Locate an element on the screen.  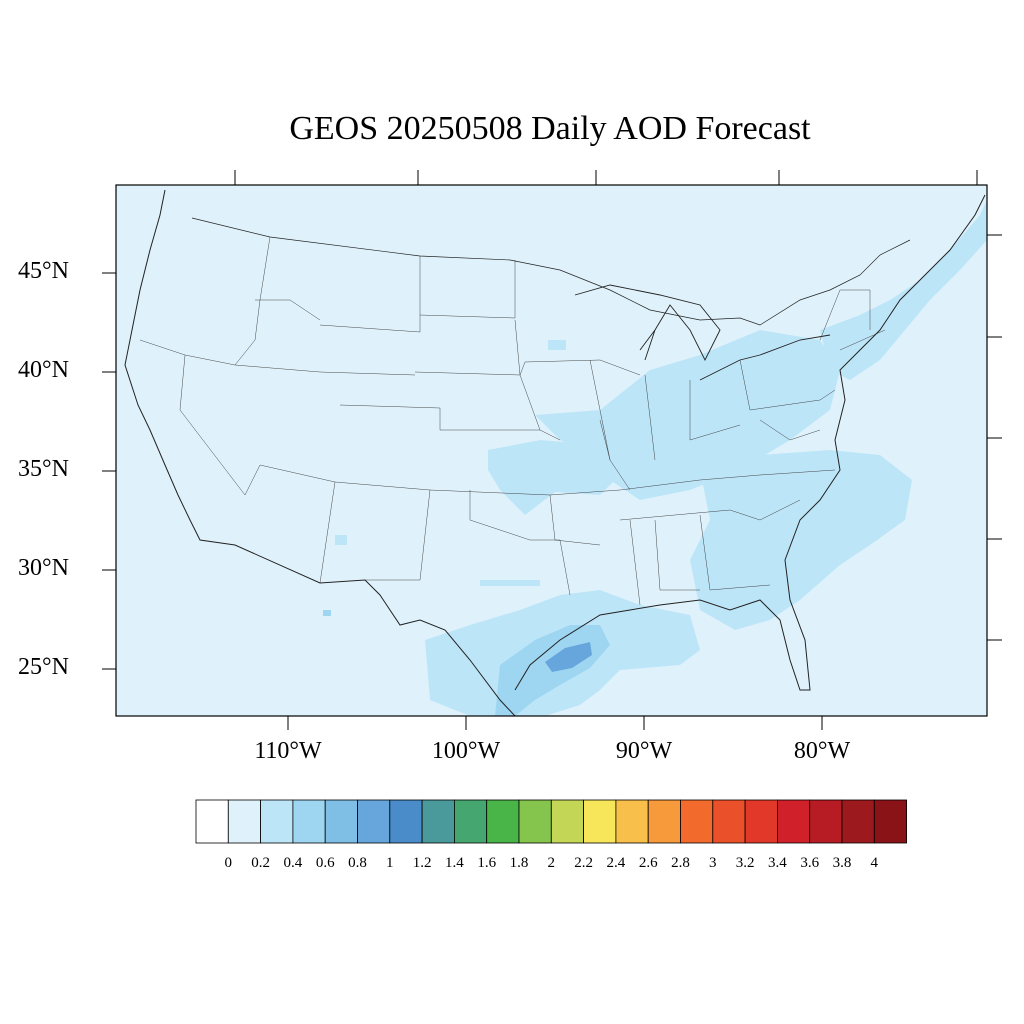
lat-label-25: 25°N is located at coordinates (43, 667).